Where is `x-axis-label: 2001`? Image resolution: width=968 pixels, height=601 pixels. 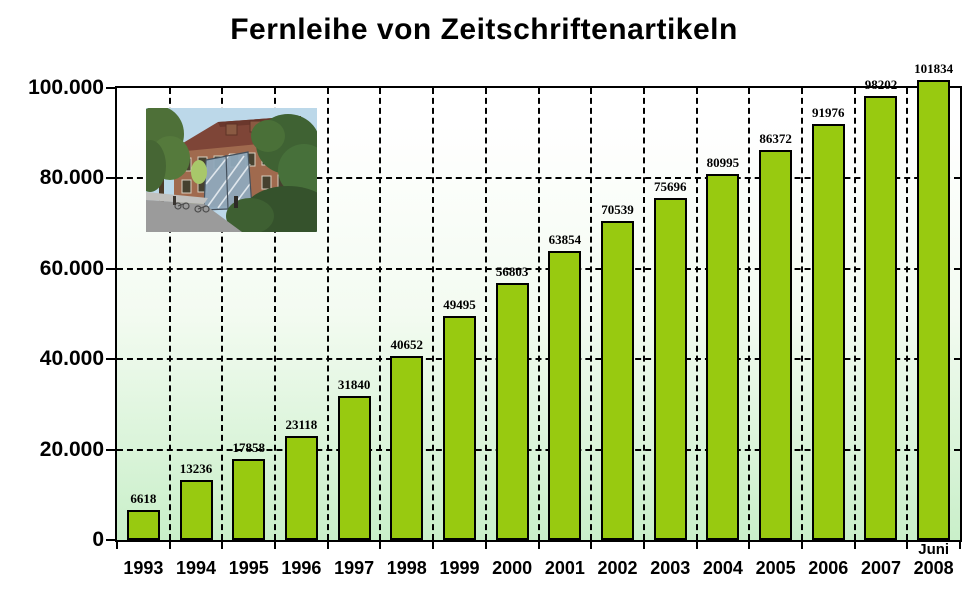 x-axis-label: 2001 is located at coordinates (564, 568).